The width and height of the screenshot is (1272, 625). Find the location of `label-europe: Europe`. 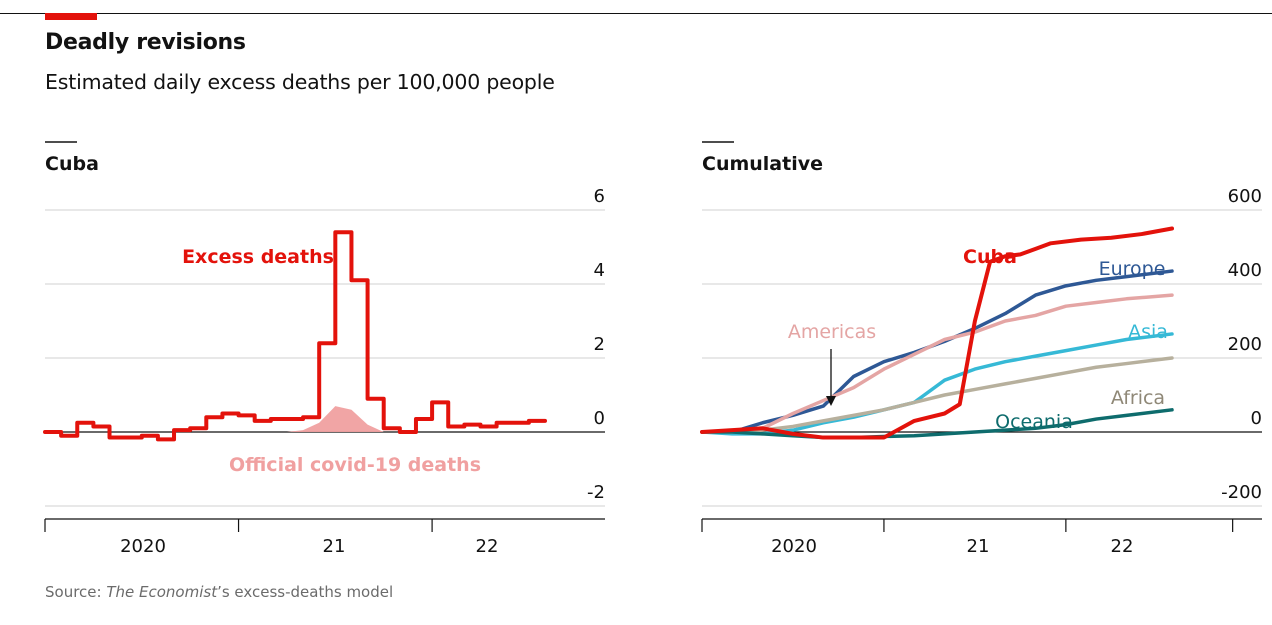

label-europe: Europe is located at coordinates (1132, 269).